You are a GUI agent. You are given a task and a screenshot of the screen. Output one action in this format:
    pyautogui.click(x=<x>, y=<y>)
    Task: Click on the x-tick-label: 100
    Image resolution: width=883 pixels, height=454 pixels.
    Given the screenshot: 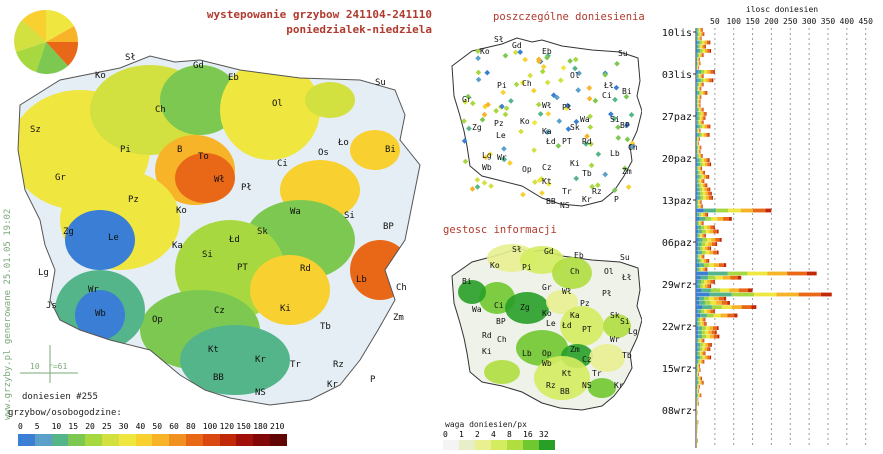 What is the action you would take?
    pyautogui.click(x=733, y=21)
    